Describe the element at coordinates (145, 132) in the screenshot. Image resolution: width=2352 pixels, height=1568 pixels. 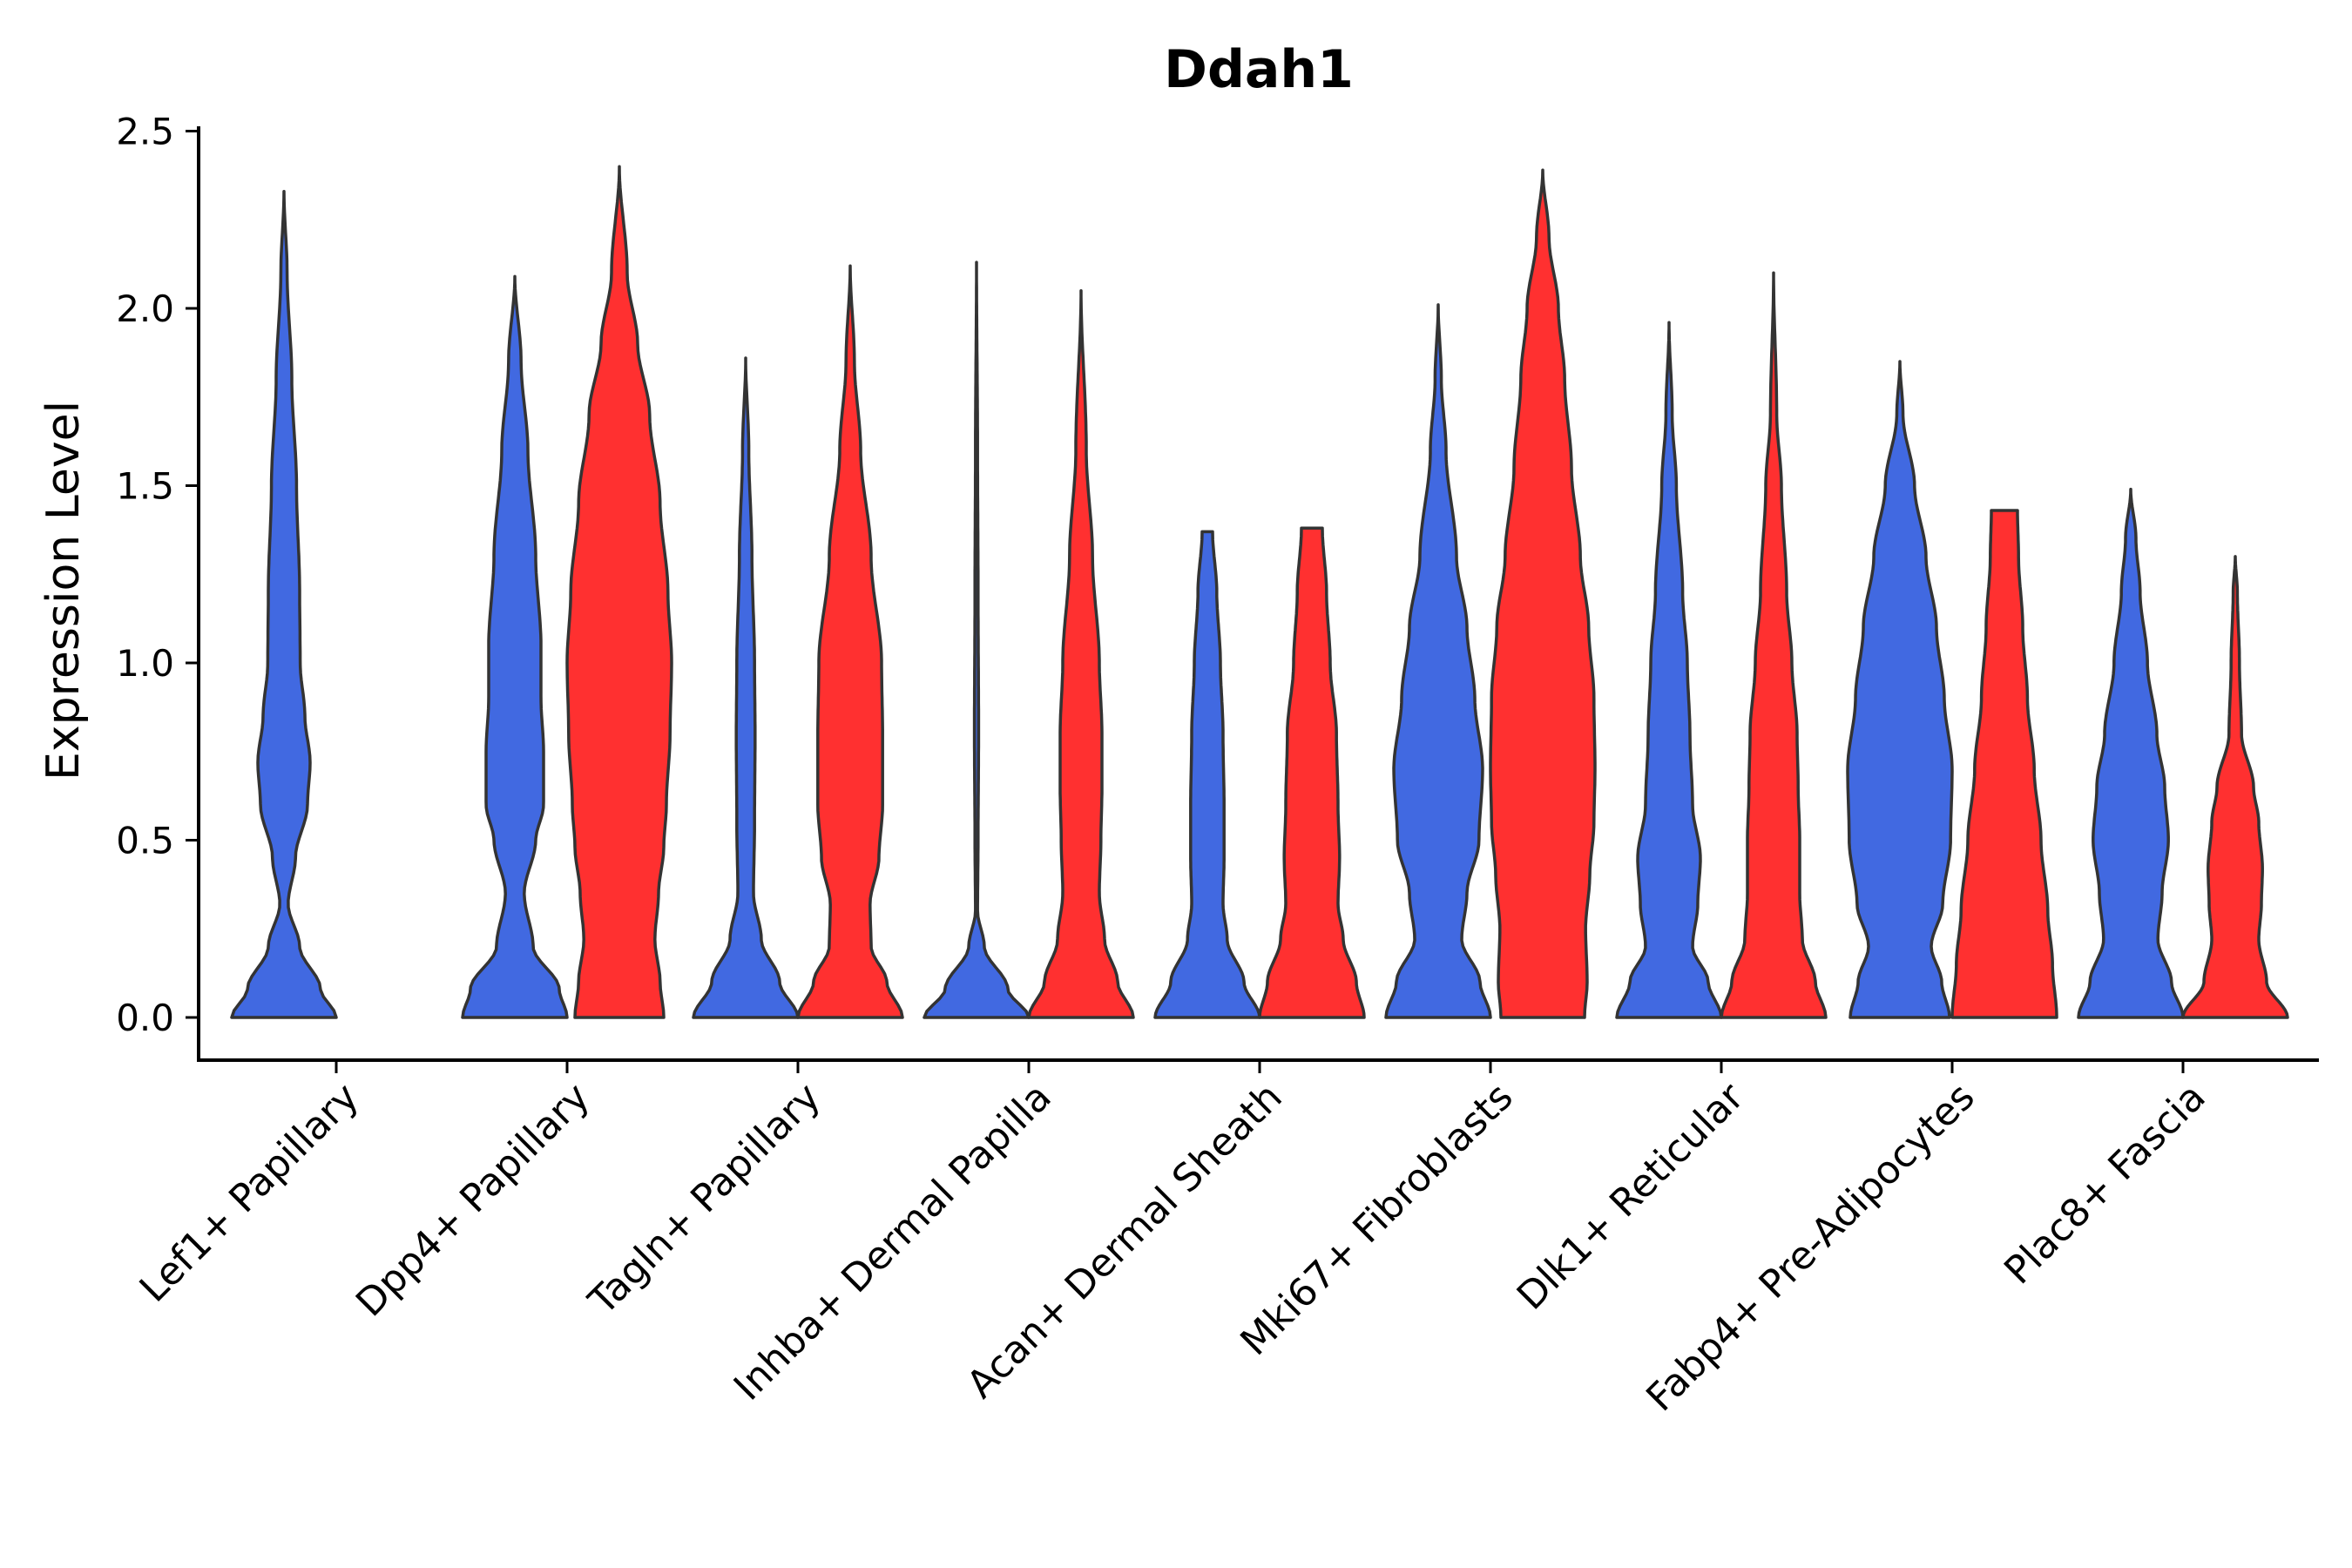
I see `y-tick-label: 2.5` at that location.